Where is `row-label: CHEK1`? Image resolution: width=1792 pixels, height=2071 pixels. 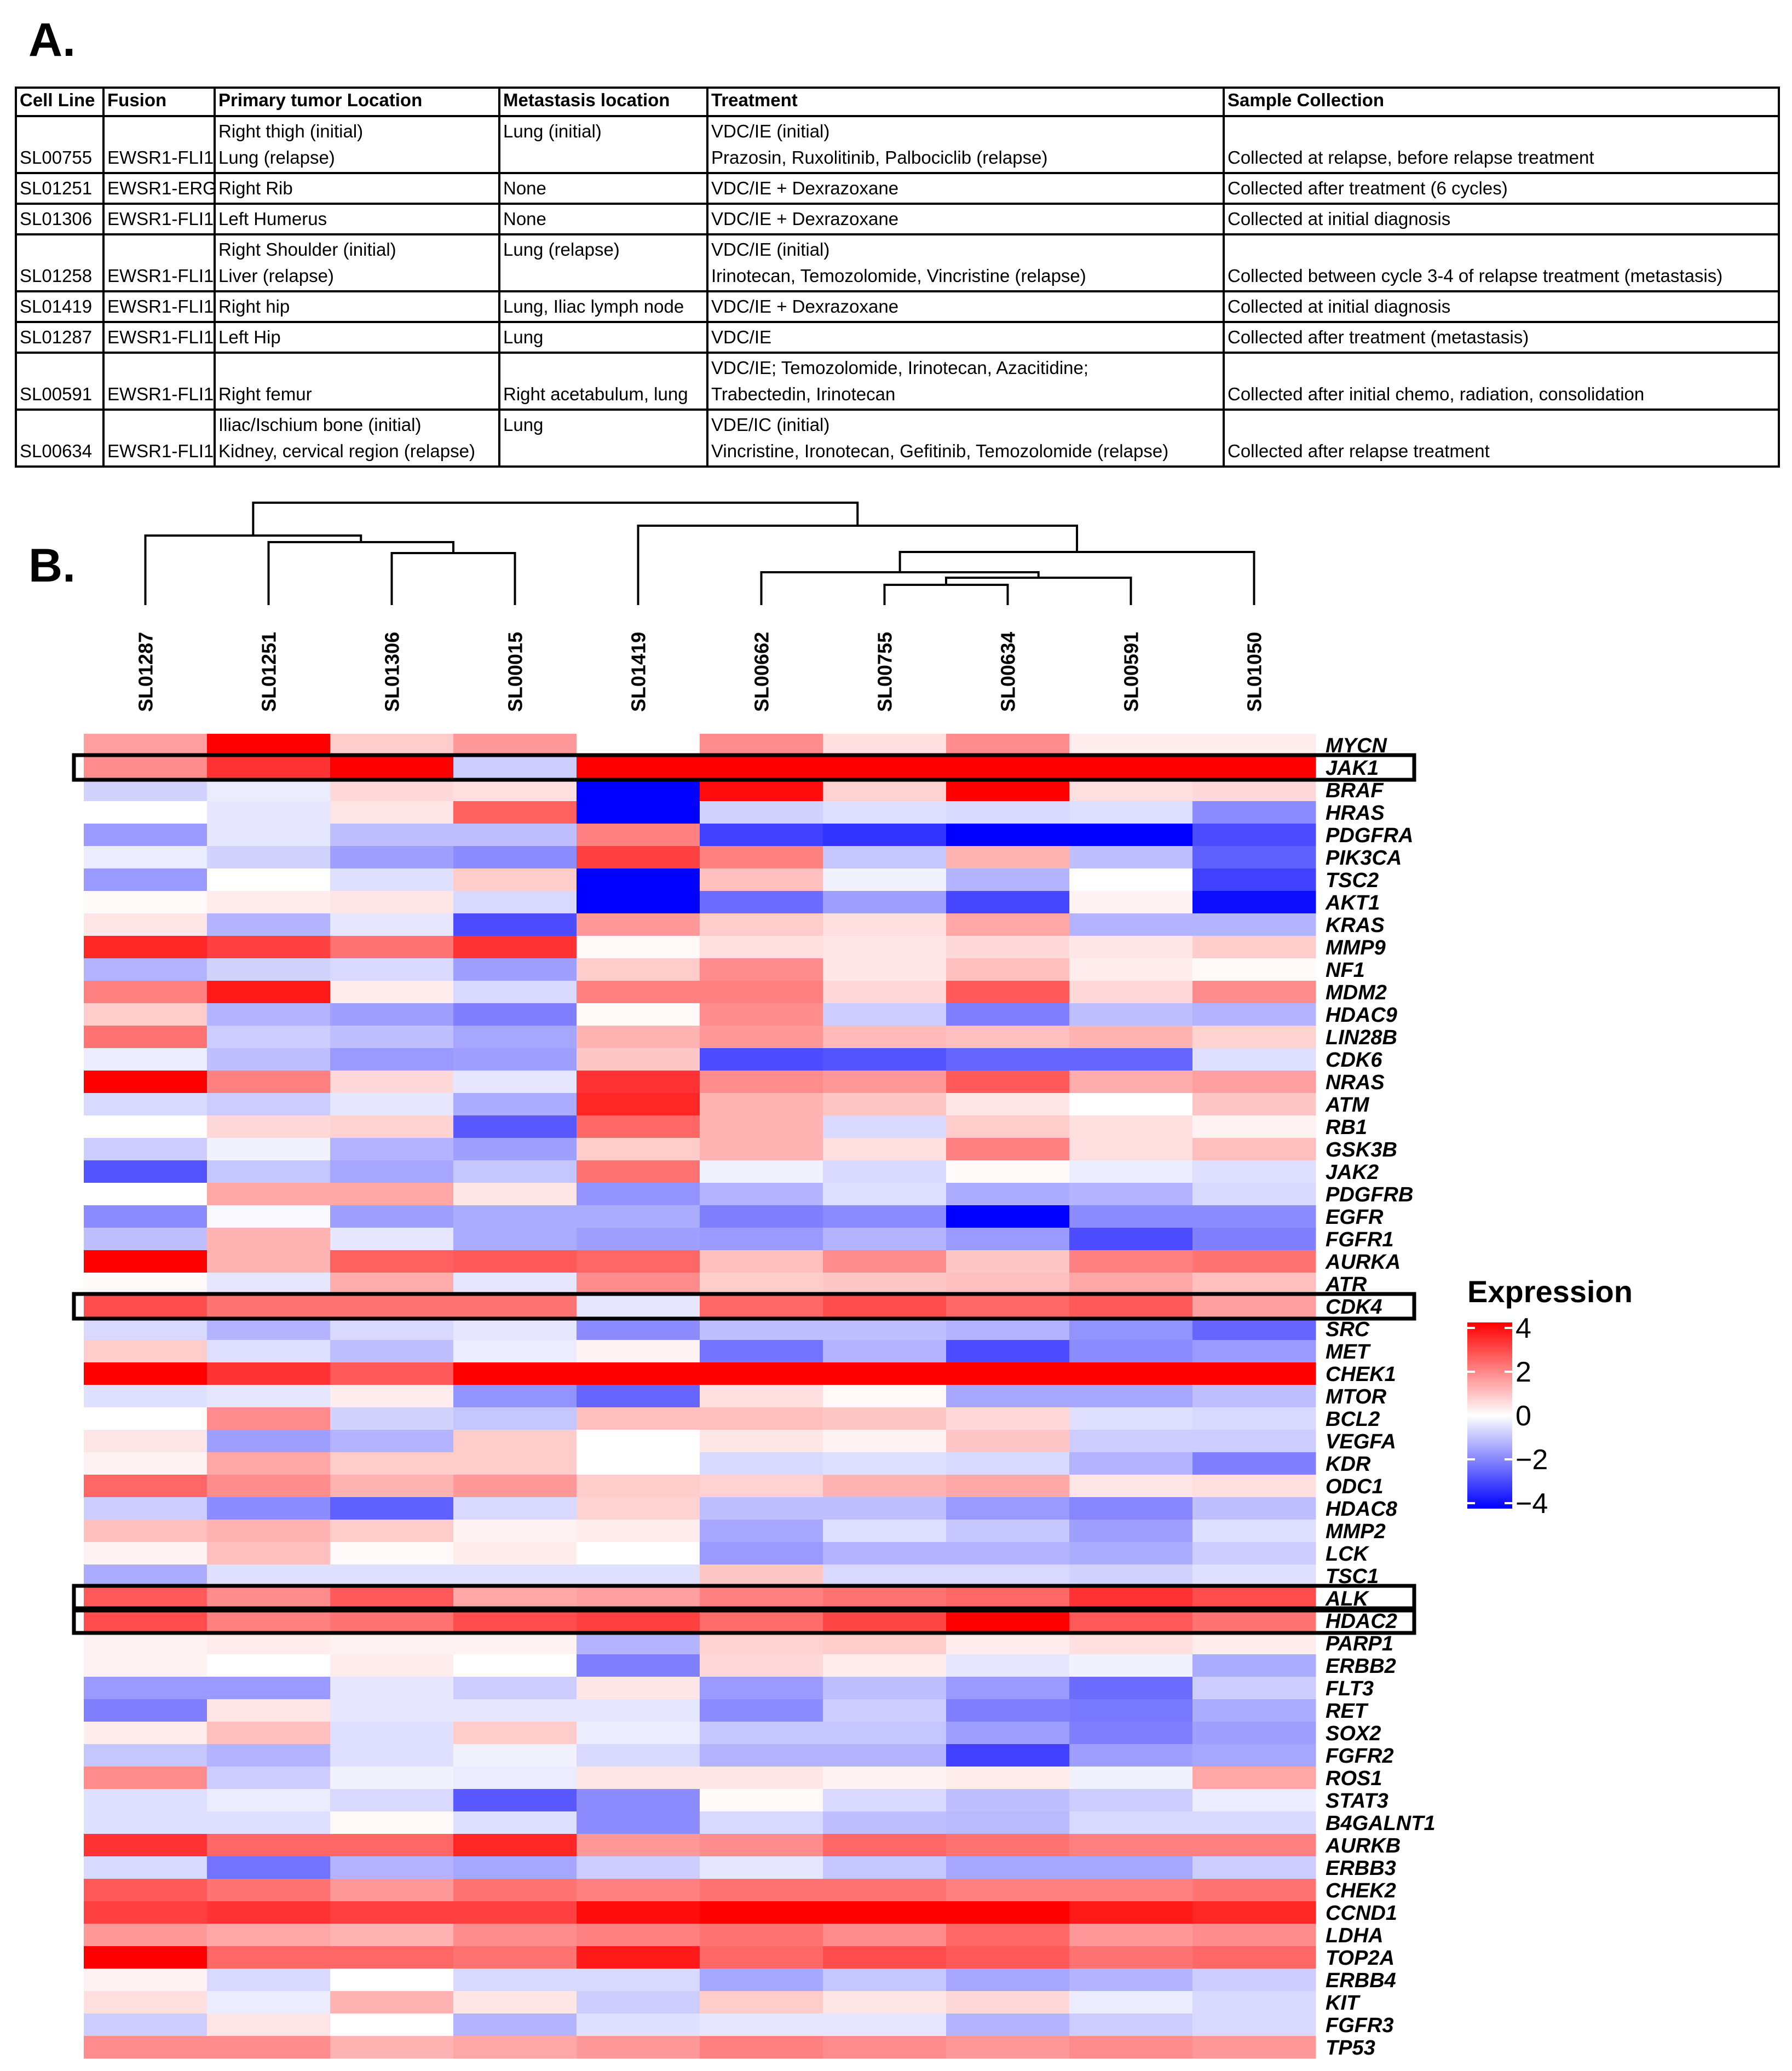
row-label: CHEK1 is located at coordinates (1361, 1374).